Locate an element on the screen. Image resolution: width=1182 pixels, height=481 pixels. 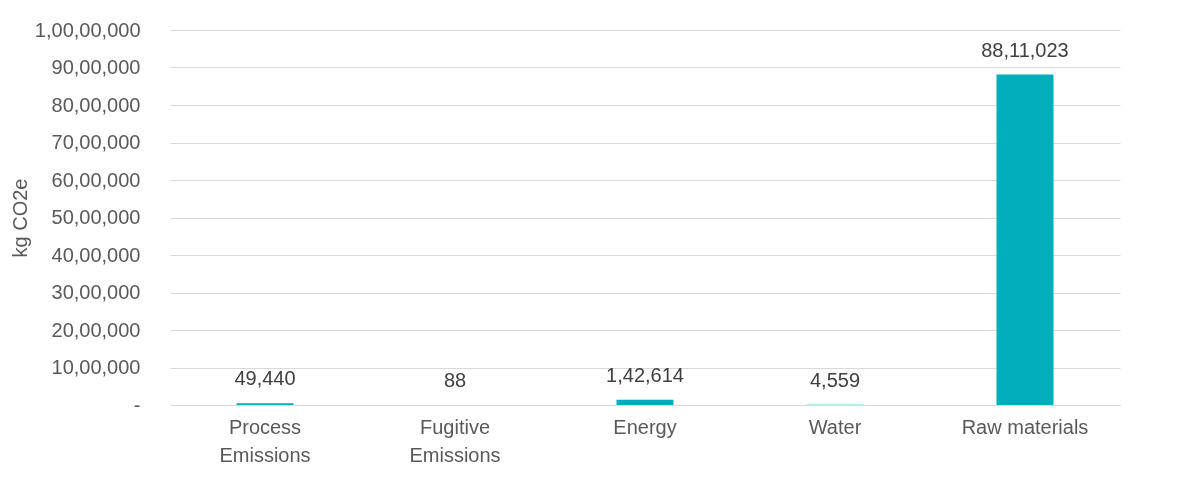
x-tick-label: Water is located at coordinates (835, 426).